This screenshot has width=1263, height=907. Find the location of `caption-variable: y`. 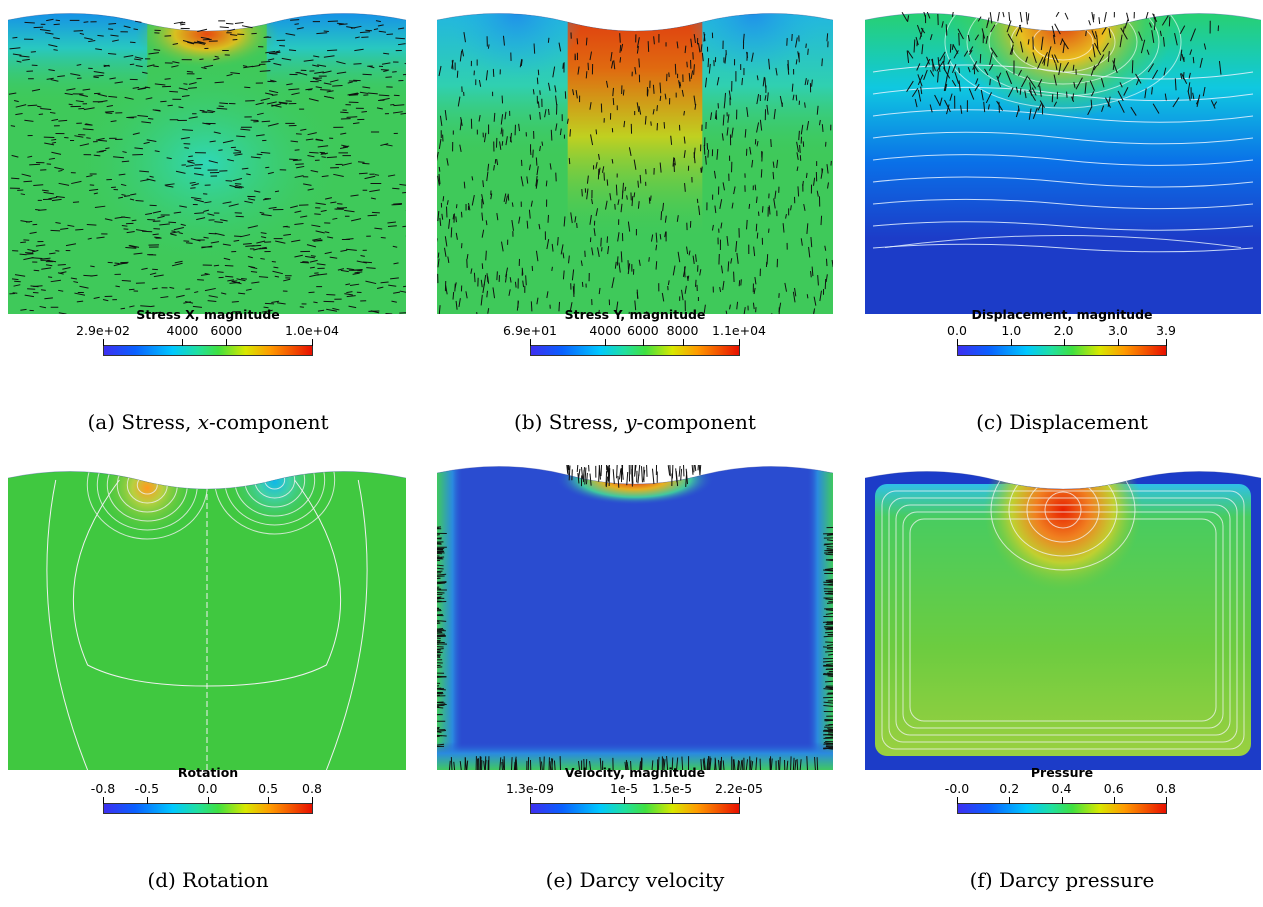

caption-variable: y is located at coordinates (631, 422).